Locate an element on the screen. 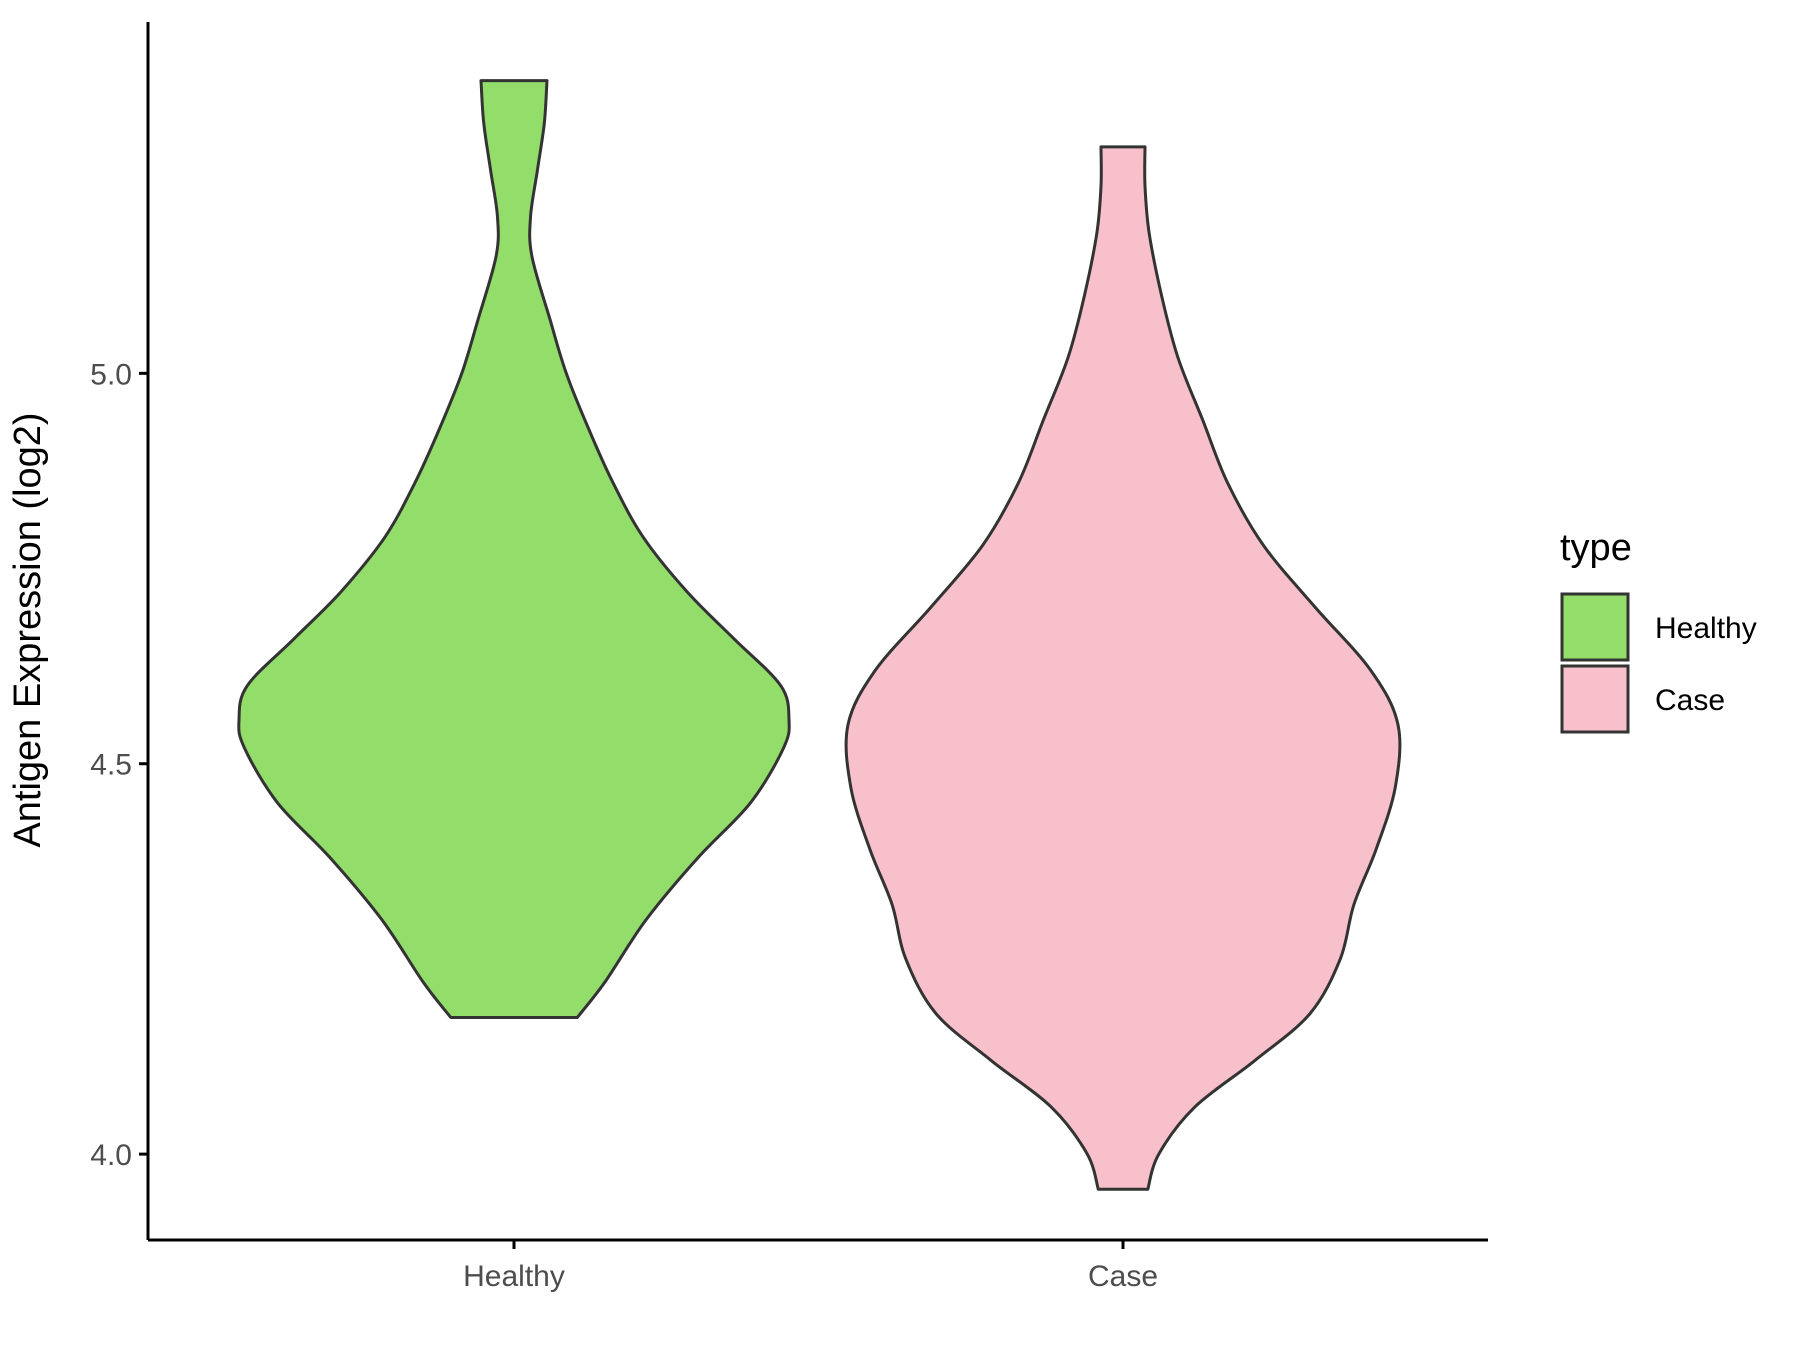 The height and width of the screenshot is (1350, 1800). legend-key-case is located at coordinates (1595, 699).